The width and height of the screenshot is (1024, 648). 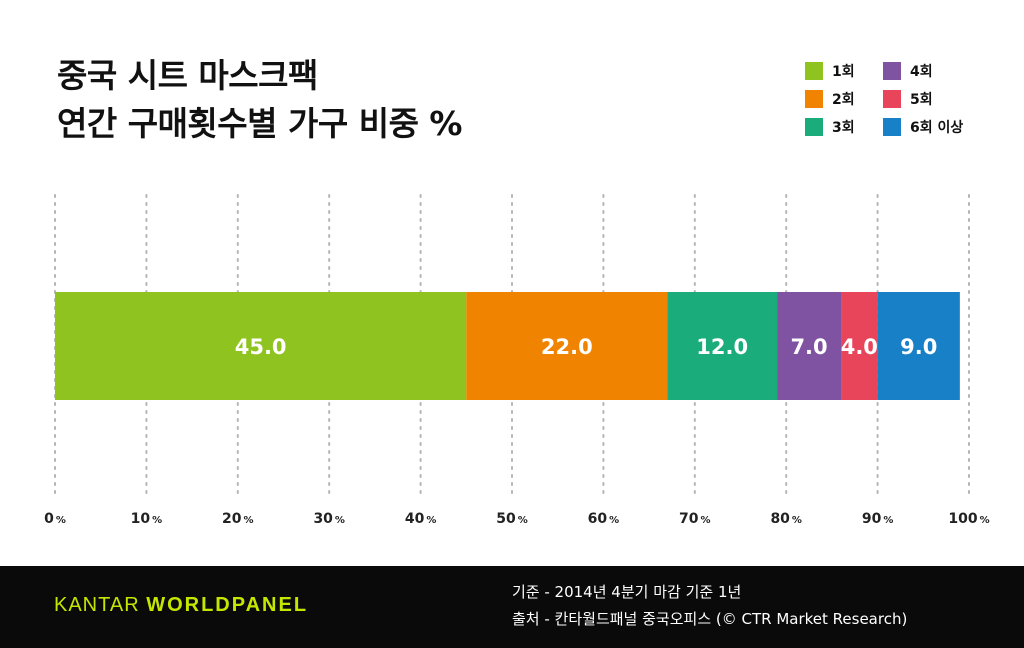 I want to click on legend-label: 2회, so click(x=843, y=100).